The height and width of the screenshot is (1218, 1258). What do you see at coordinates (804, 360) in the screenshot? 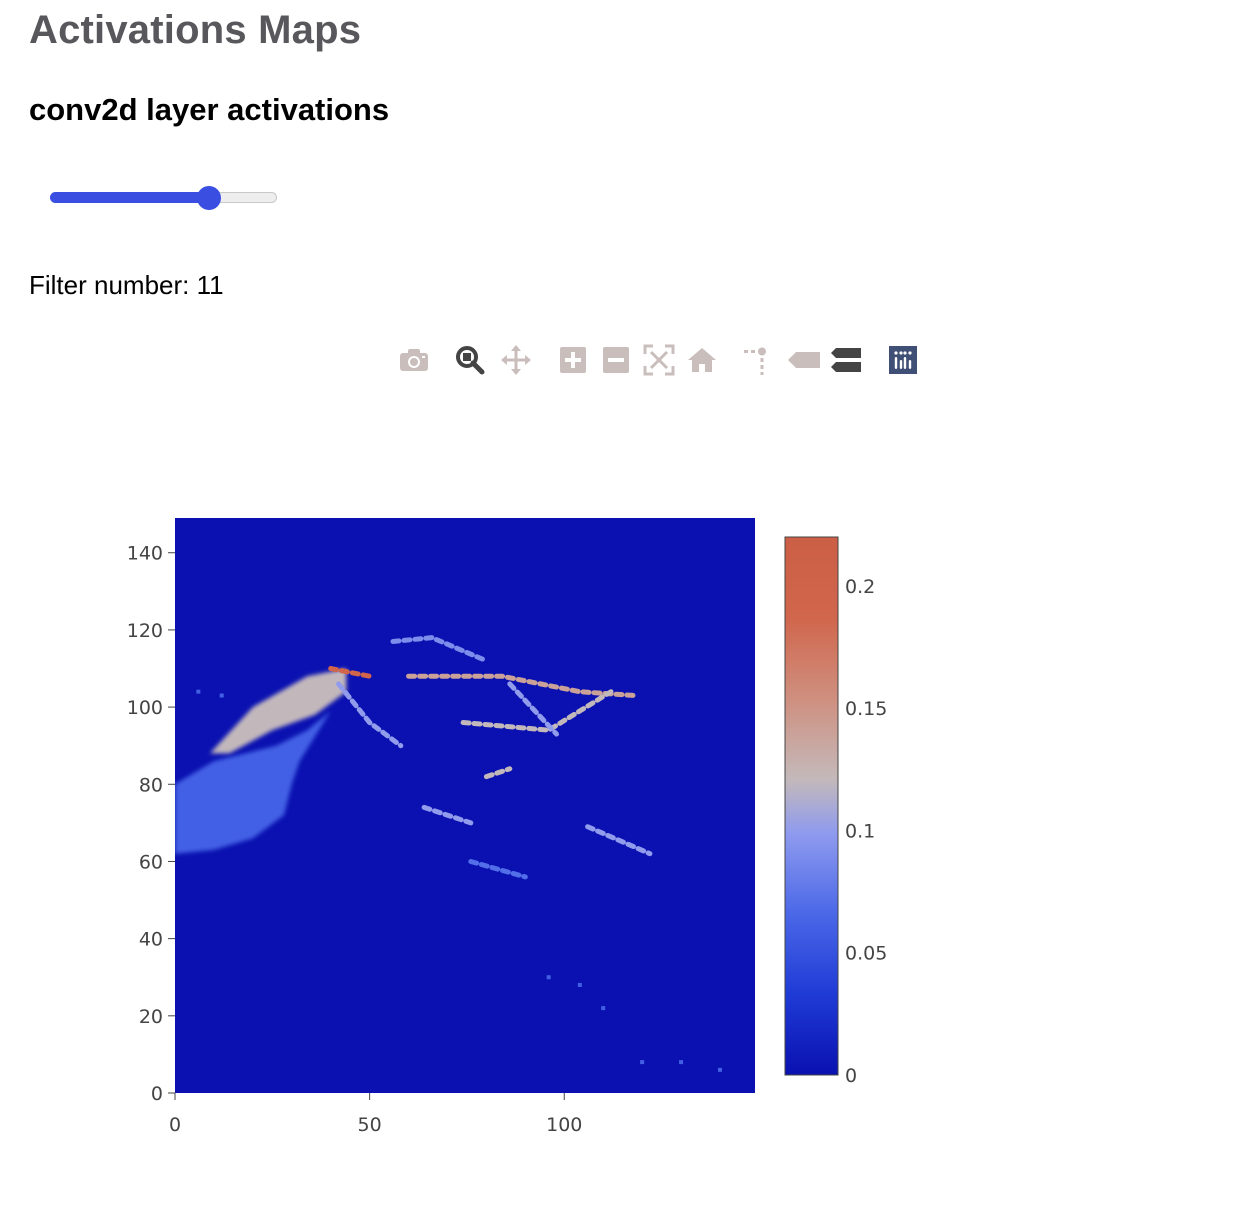
I see `hover-closest-icon` at bounding box center [804, 360].